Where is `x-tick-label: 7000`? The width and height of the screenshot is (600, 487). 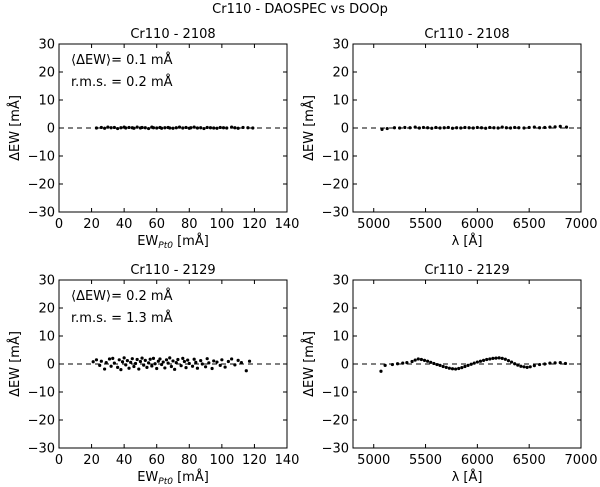
x-tick-label: 7000 is located at coordinates (580, 460).